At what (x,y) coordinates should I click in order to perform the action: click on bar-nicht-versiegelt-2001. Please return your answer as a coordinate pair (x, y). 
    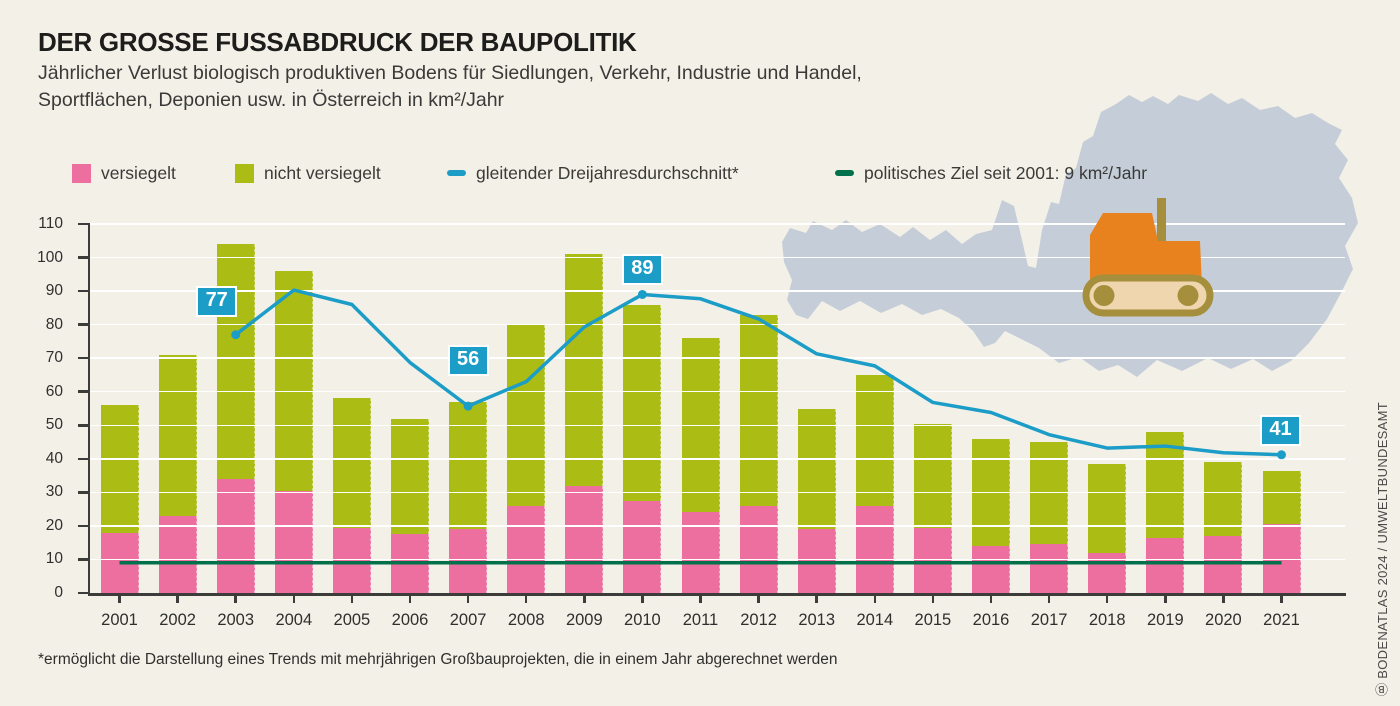
    Looking at the image, I should click on (119, 469).